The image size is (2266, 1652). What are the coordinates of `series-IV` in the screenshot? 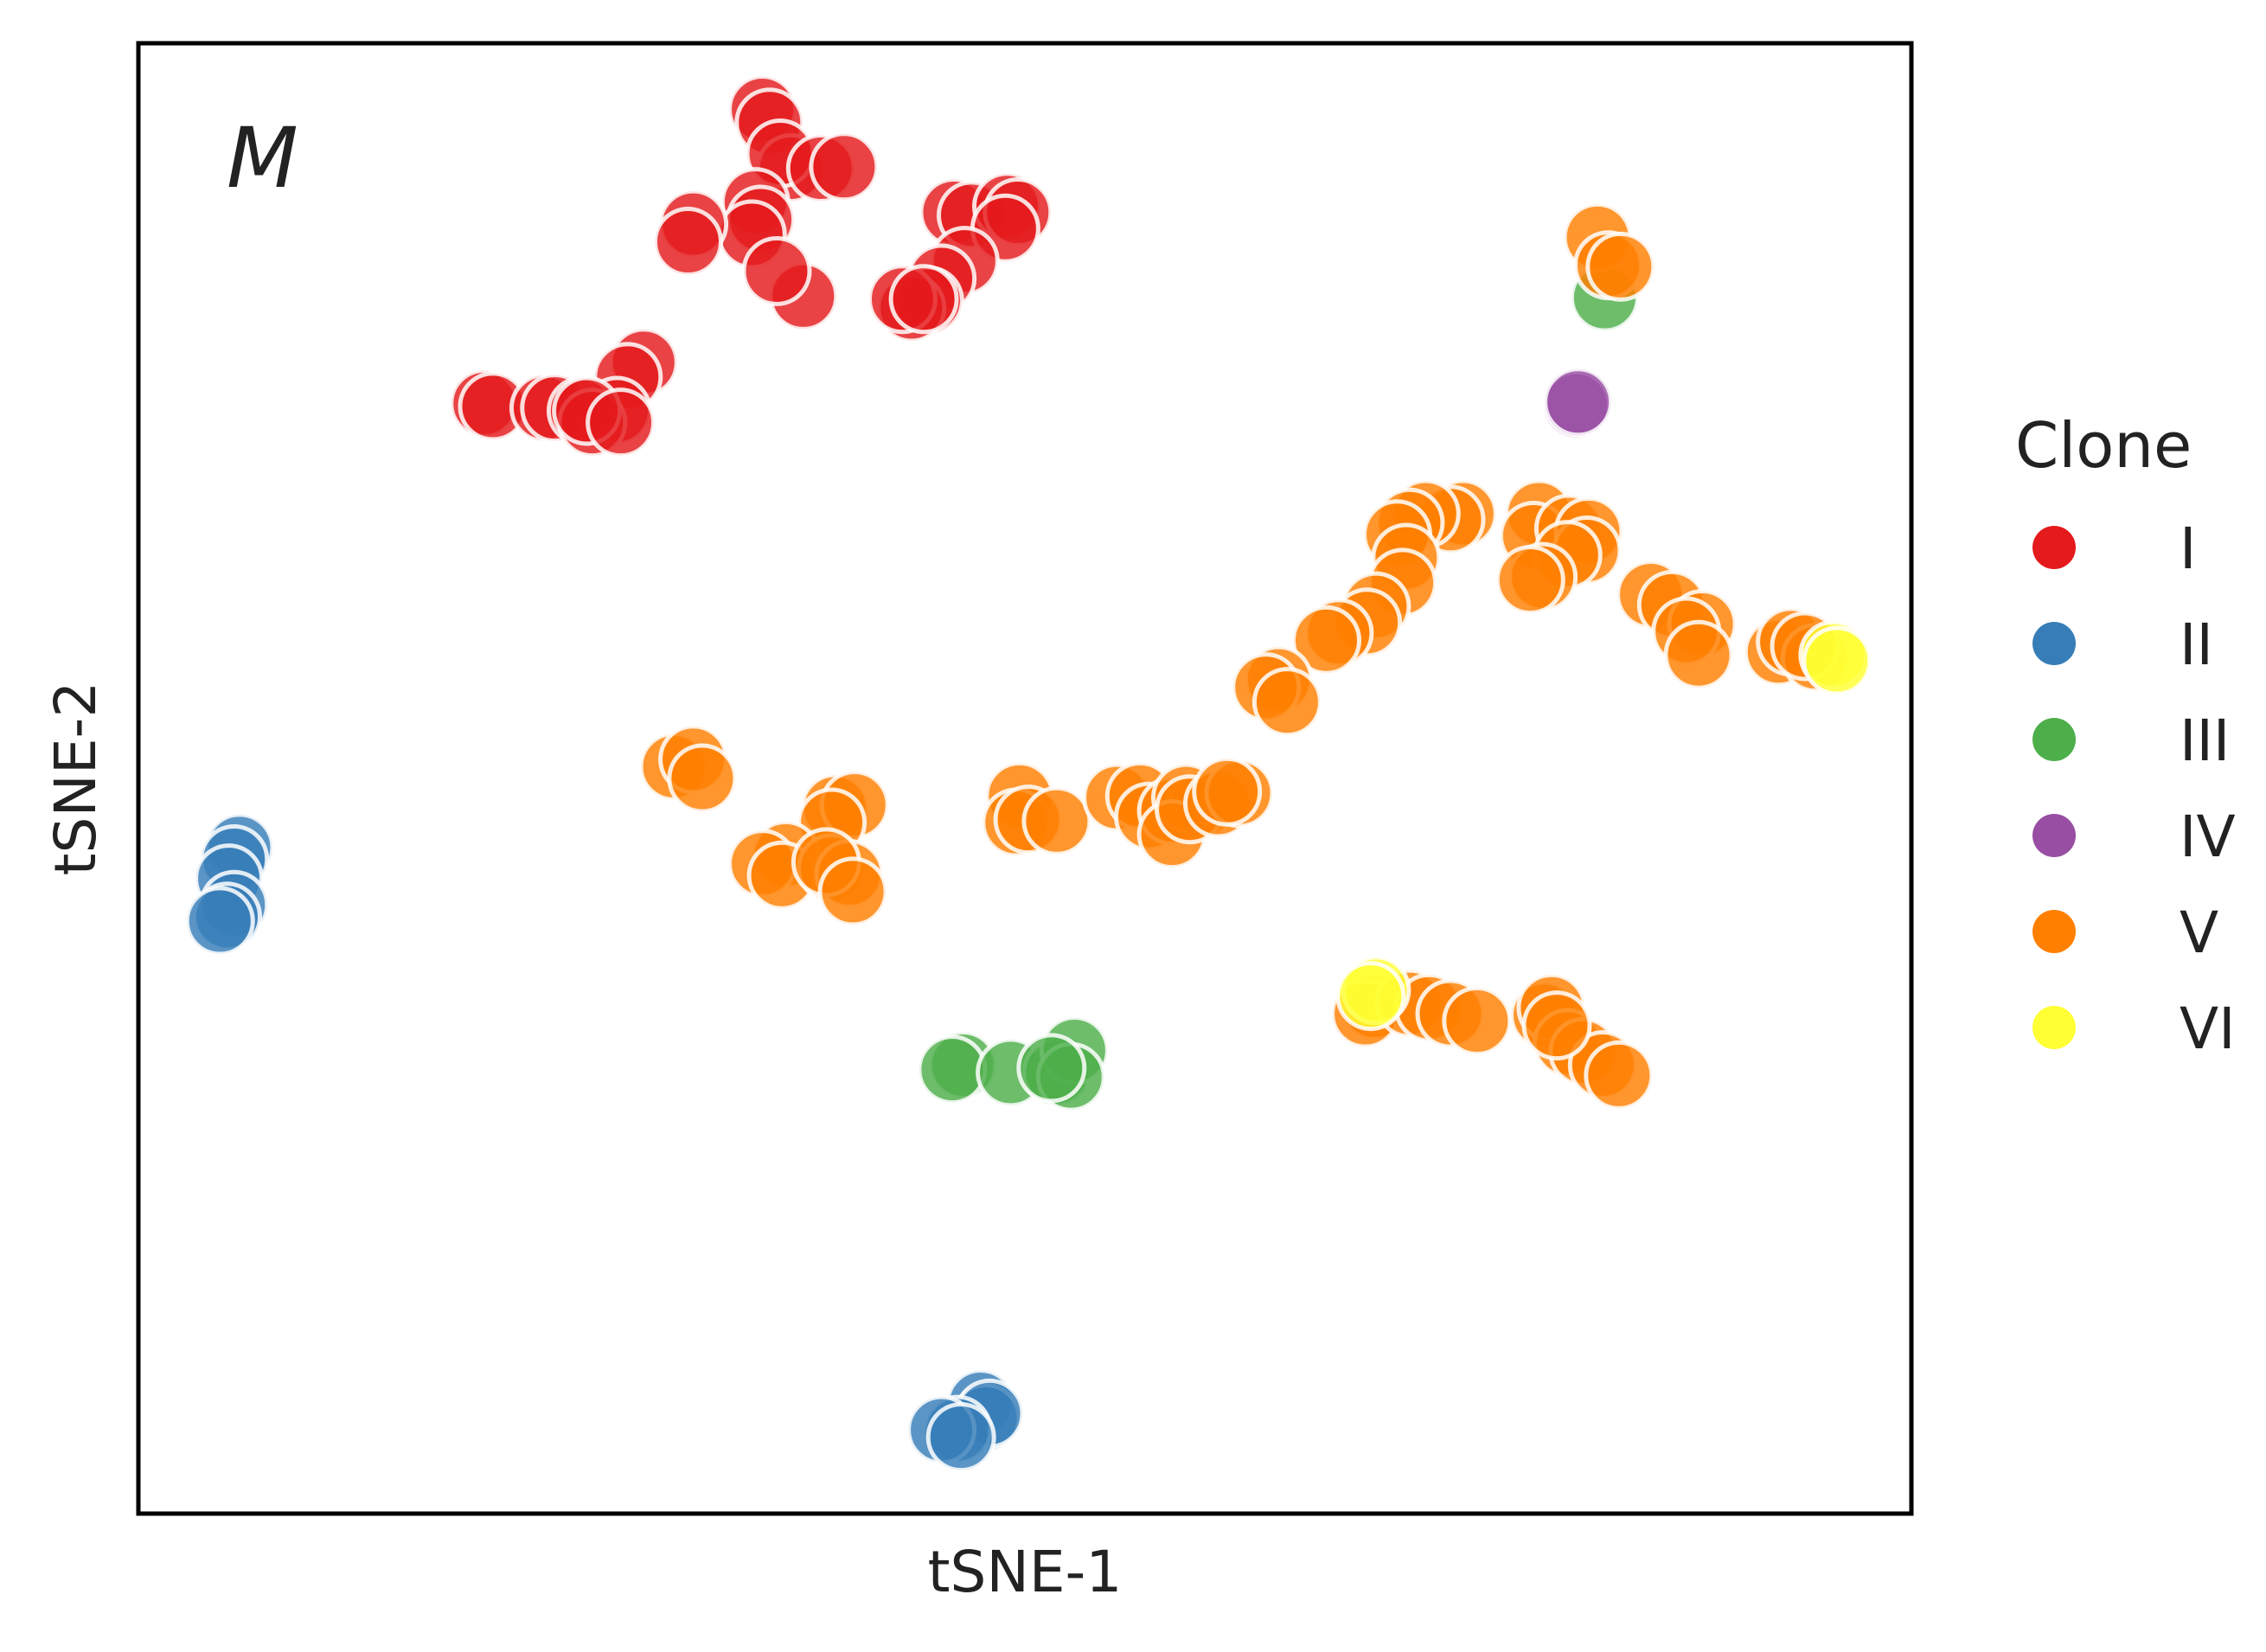 It's located at (1577, 403).